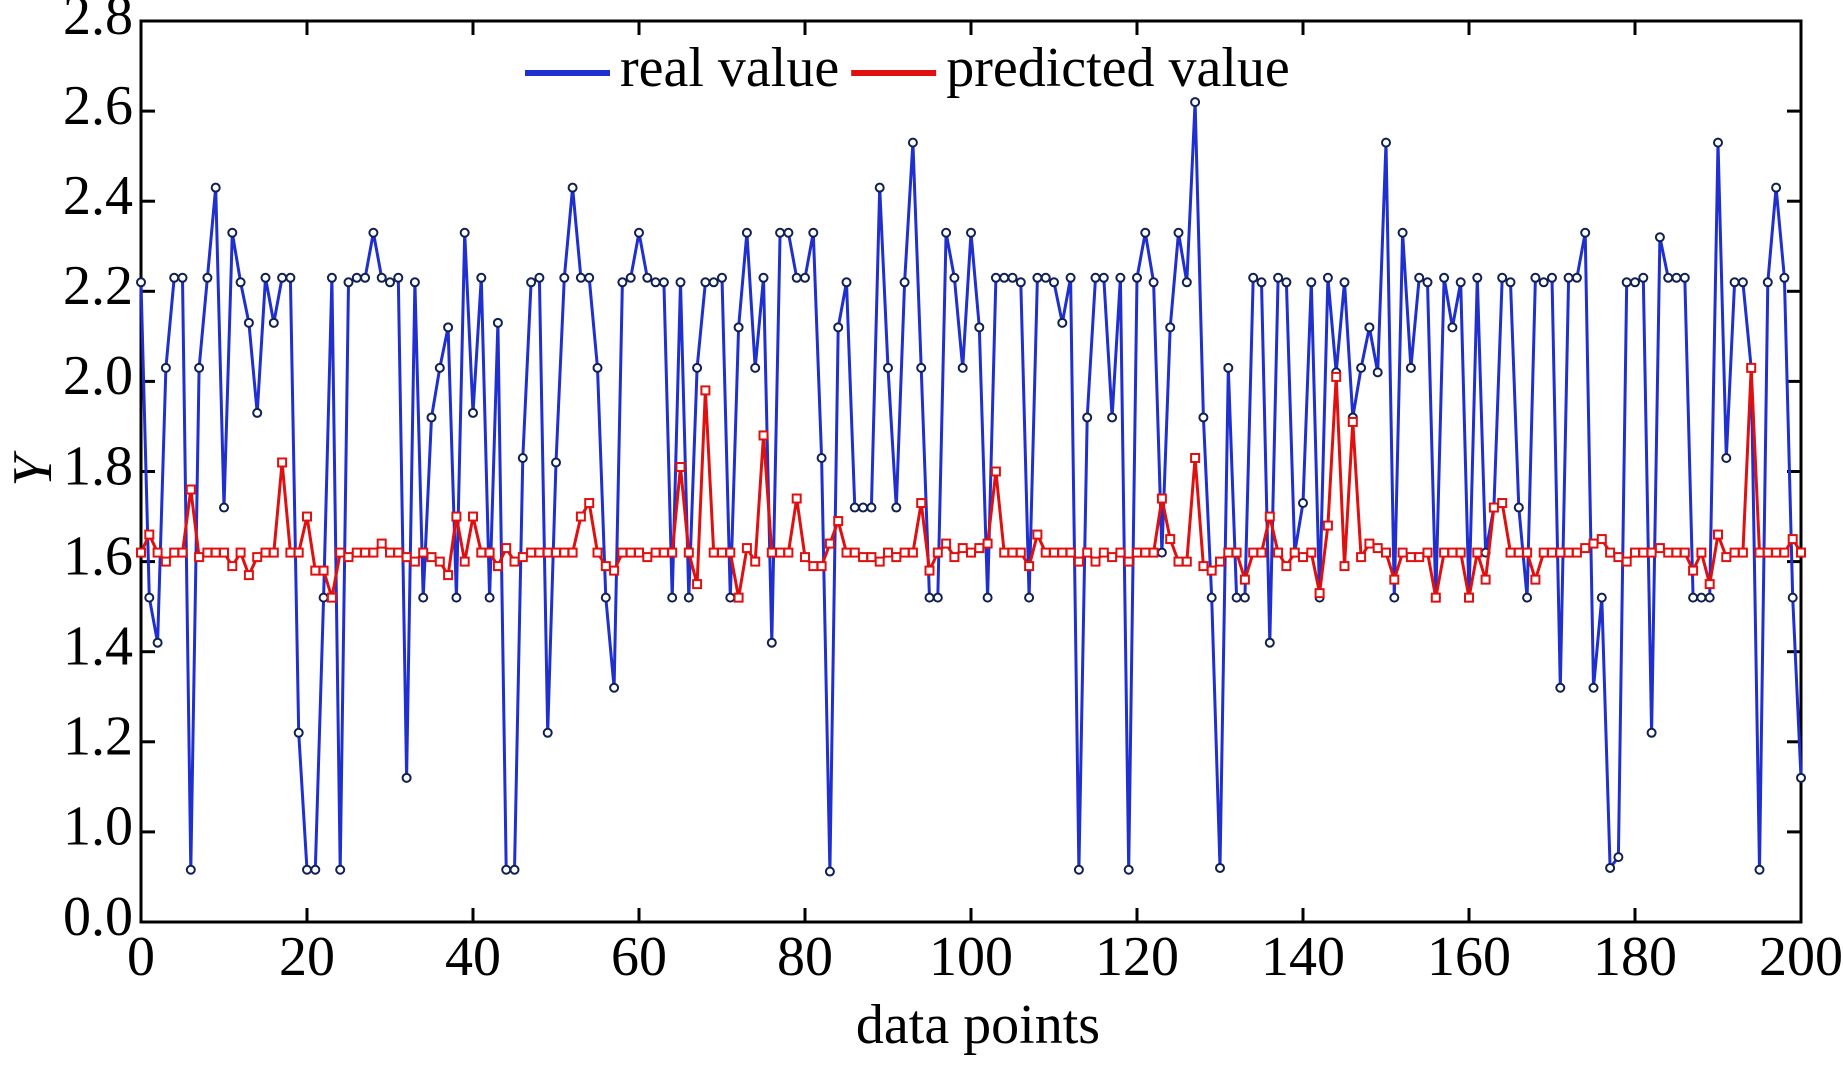  I want to click on x-tick-label: 120, so click(1137, 957).